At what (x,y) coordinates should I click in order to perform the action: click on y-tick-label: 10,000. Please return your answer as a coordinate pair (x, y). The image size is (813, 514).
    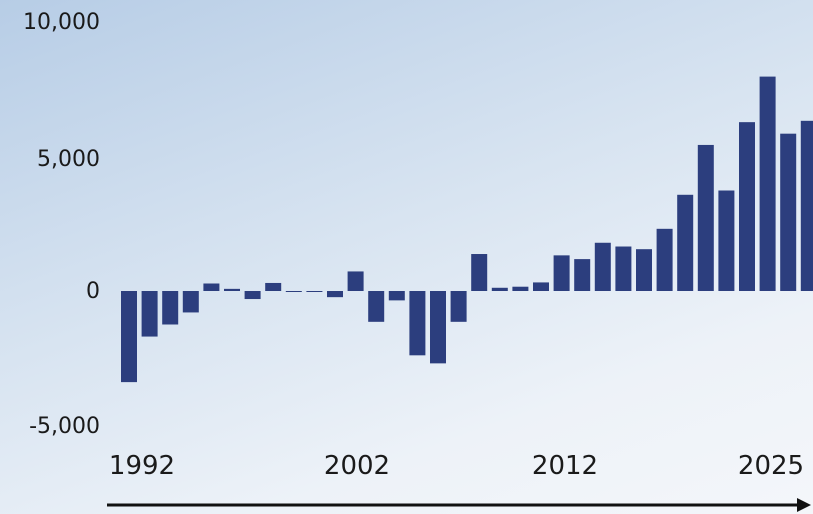
    Looking at the image, I should click on (61, 22).